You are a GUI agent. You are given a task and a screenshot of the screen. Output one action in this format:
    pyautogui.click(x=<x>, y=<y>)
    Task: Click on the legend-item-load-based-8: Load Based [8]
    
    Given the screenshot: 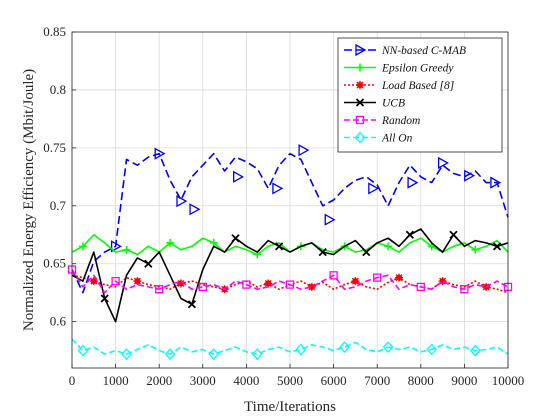 What is the action you would take?
    pyautogui.click(x=399, y=86)
    